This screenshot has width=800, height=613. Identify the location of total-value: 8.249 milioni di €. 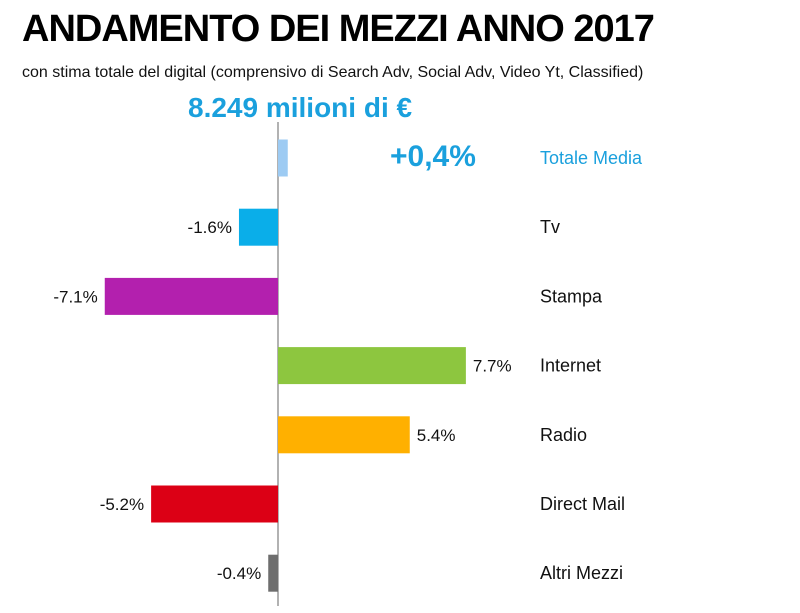
(300, 107).